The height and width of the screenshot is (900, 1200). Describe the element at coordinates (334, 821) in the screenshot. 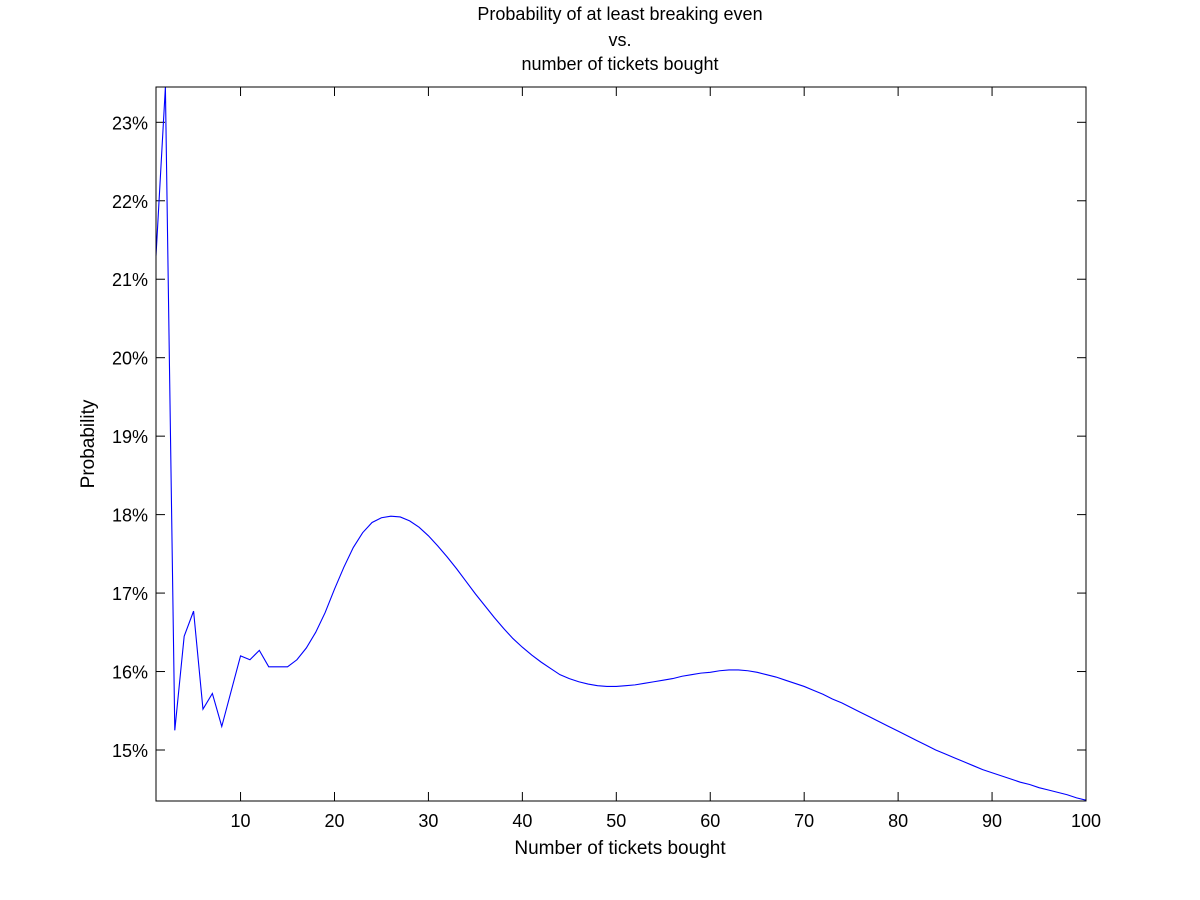

I see `x-tick-label: 20` at that location.